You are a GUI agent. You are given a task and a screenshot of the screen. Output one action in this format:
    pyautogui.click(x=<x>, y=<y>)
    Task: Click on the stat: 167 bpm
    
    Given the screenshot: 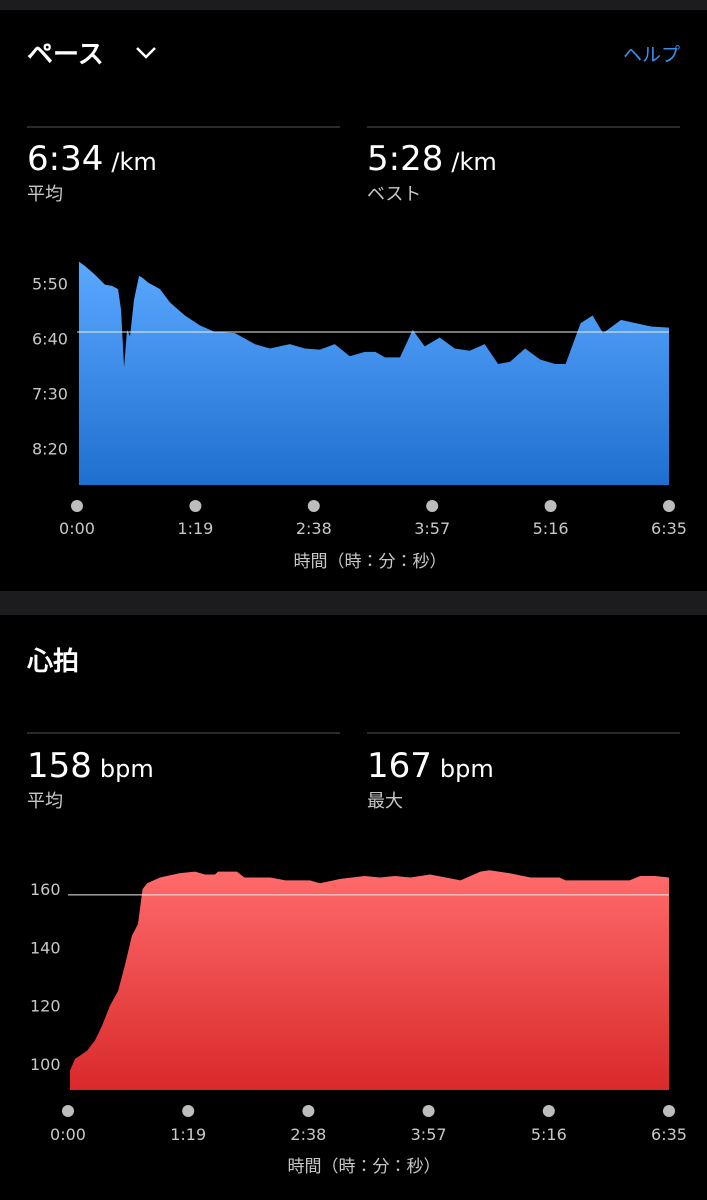 What is the action you would take?
    pyautogui.click(x=430, y=766)
    